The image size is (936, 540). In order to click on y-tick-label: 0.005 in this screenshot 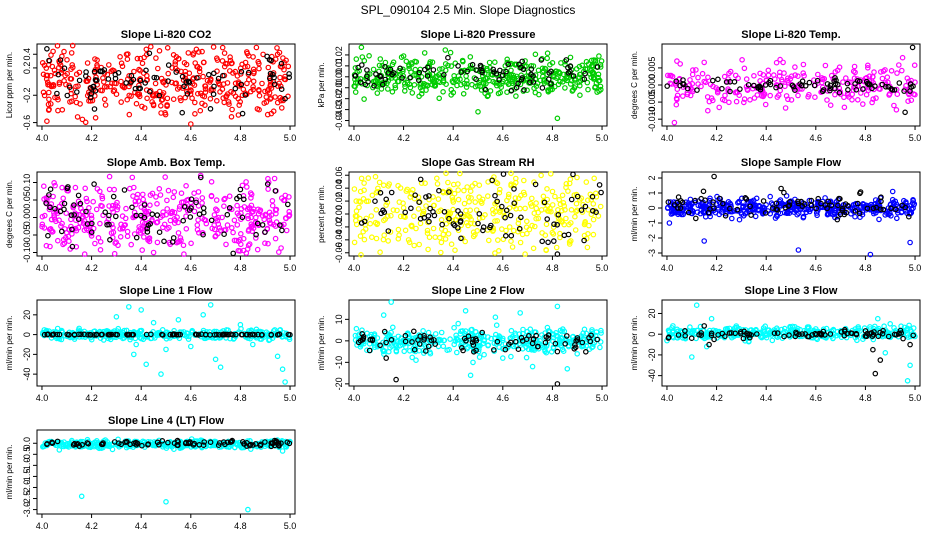, I will do `click(652, 68)`.